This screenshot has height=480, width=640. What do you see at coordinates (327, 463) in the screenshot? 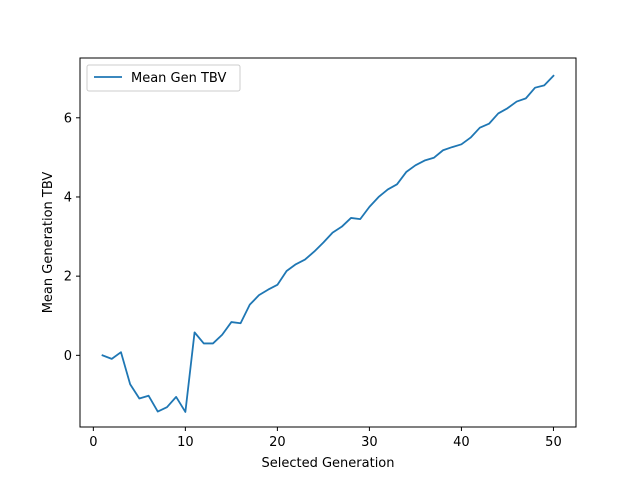
I see `x-axis-label: Selected Generation` at bounding box center [327, 463].